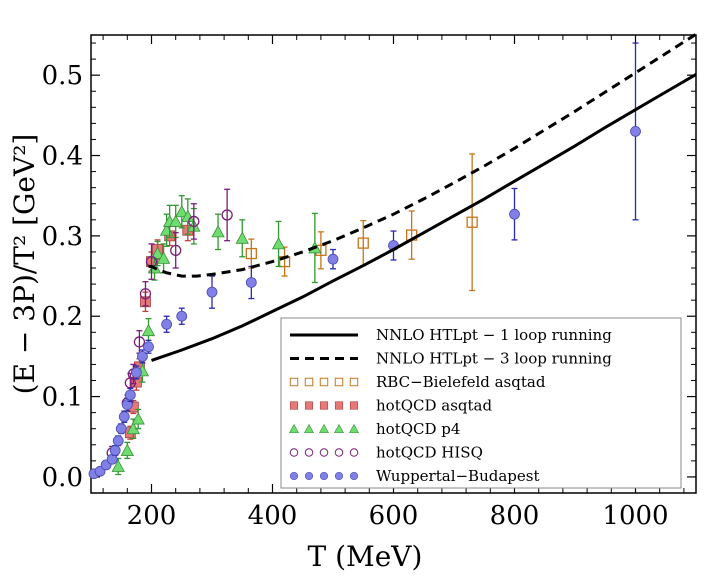  What do you see at coordinates (515, 516) in the screenshot?
I see `x-tick-label: 800` at bounding box center [515, 516].